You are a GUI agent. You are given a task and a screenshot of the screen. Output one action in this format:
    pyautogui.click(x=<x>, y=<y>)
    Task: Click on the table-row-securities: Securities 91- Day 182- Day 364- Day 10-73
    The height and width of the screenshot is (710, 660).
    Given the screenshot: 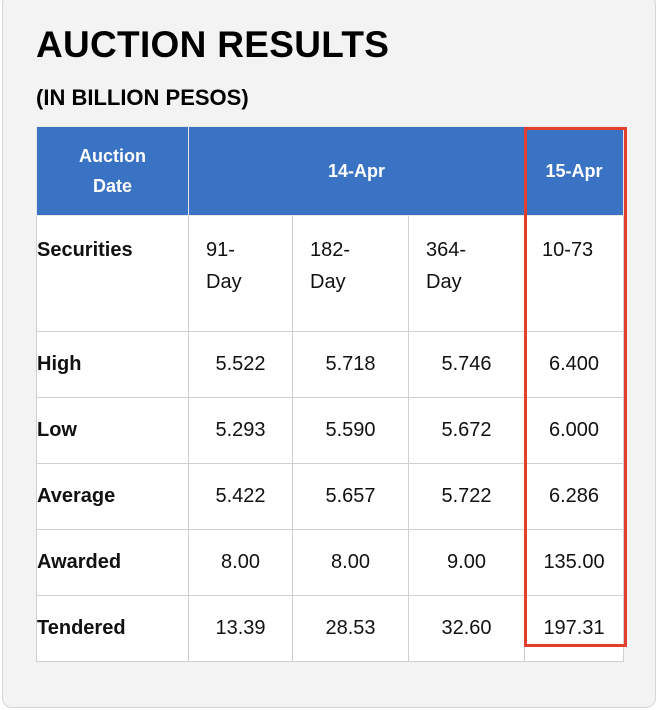 What is the action you would take?
    pyautogui.click(x=330, y=273)
    